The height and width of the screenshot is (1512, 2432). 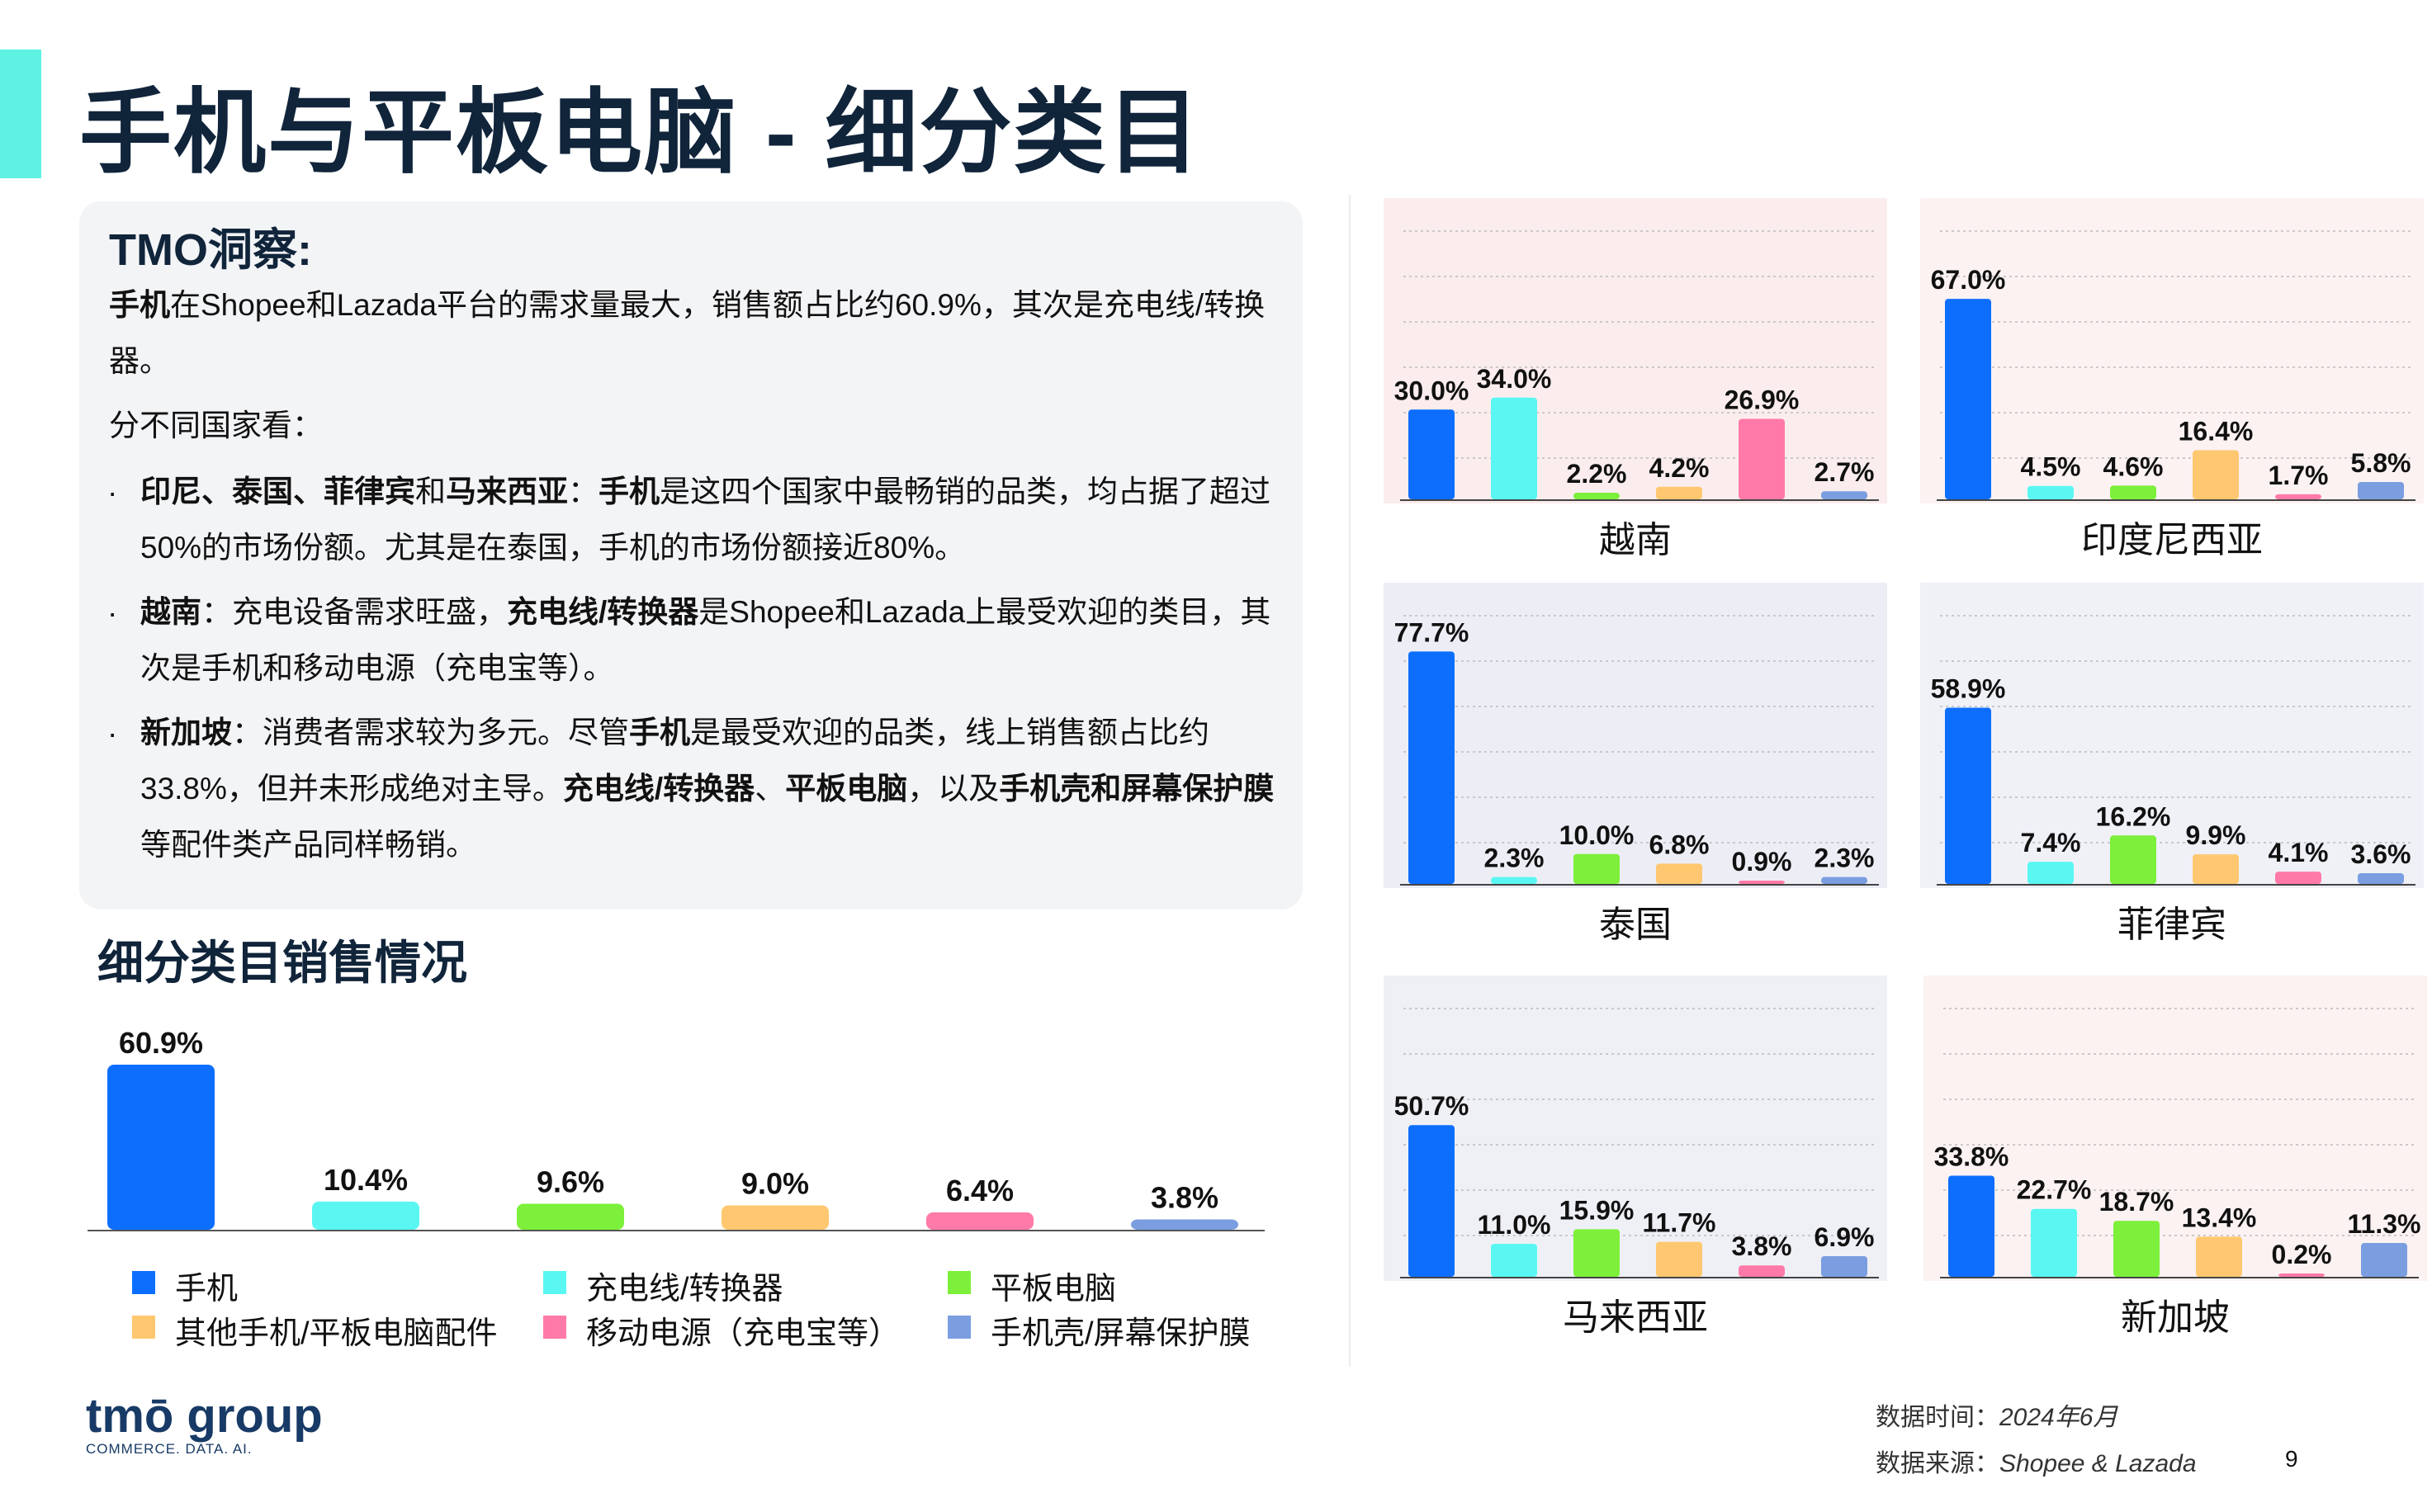 What do you see at coordinates (847, 789) in the screenshot?
I see `bullet-3-key3: 平板电脑` at bounding box center [847, 789].